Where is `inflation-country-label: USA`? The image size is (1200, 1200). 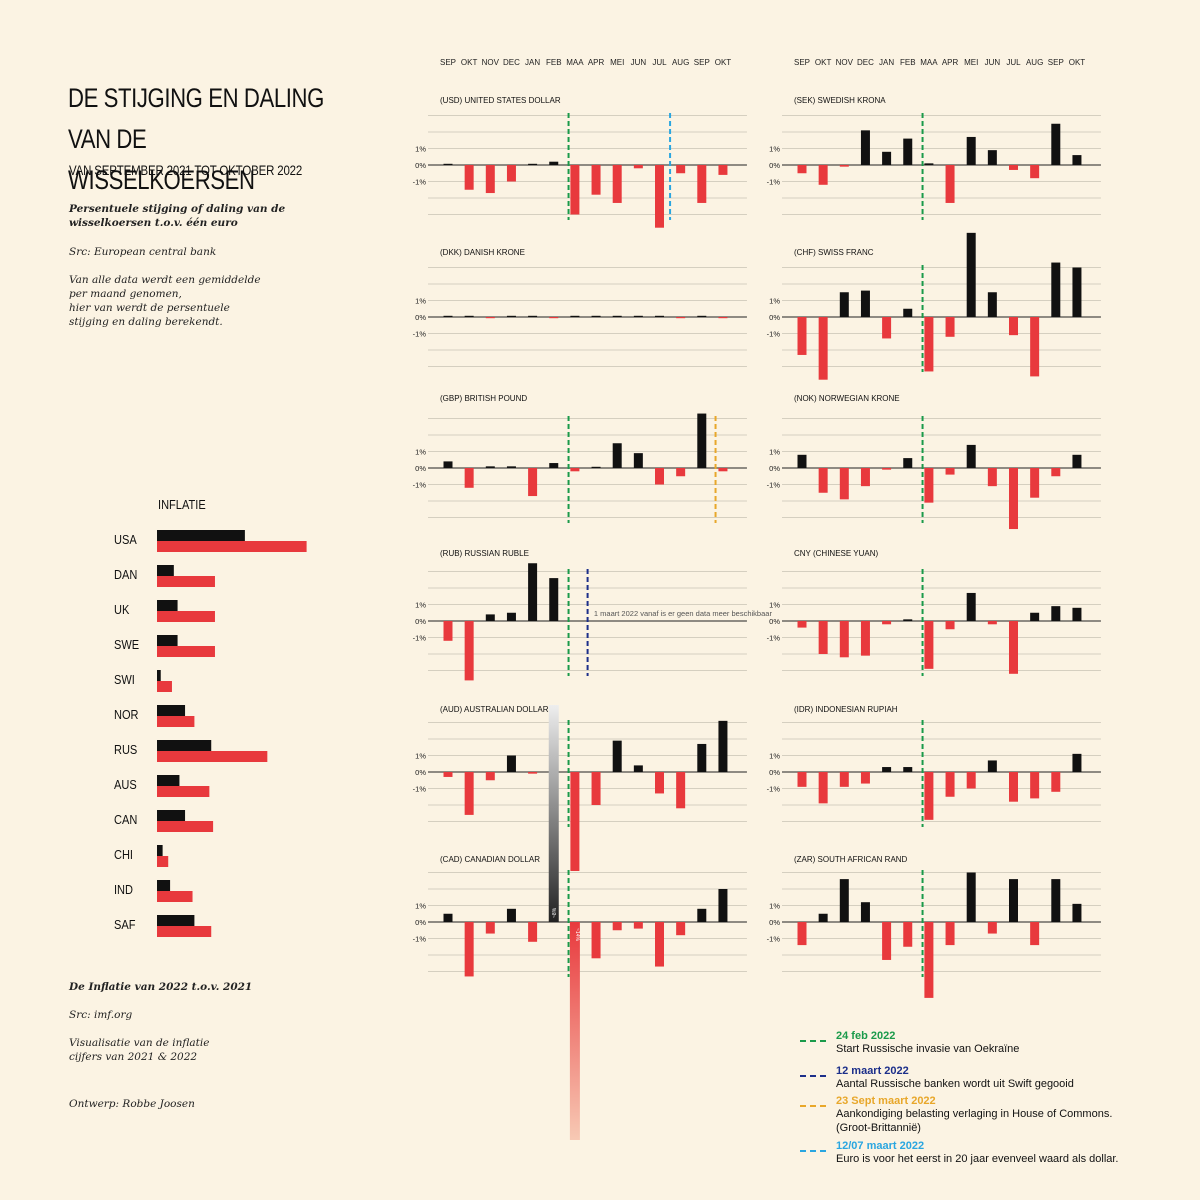 inflation-country-label: USA is located at coordinates (126, 539).